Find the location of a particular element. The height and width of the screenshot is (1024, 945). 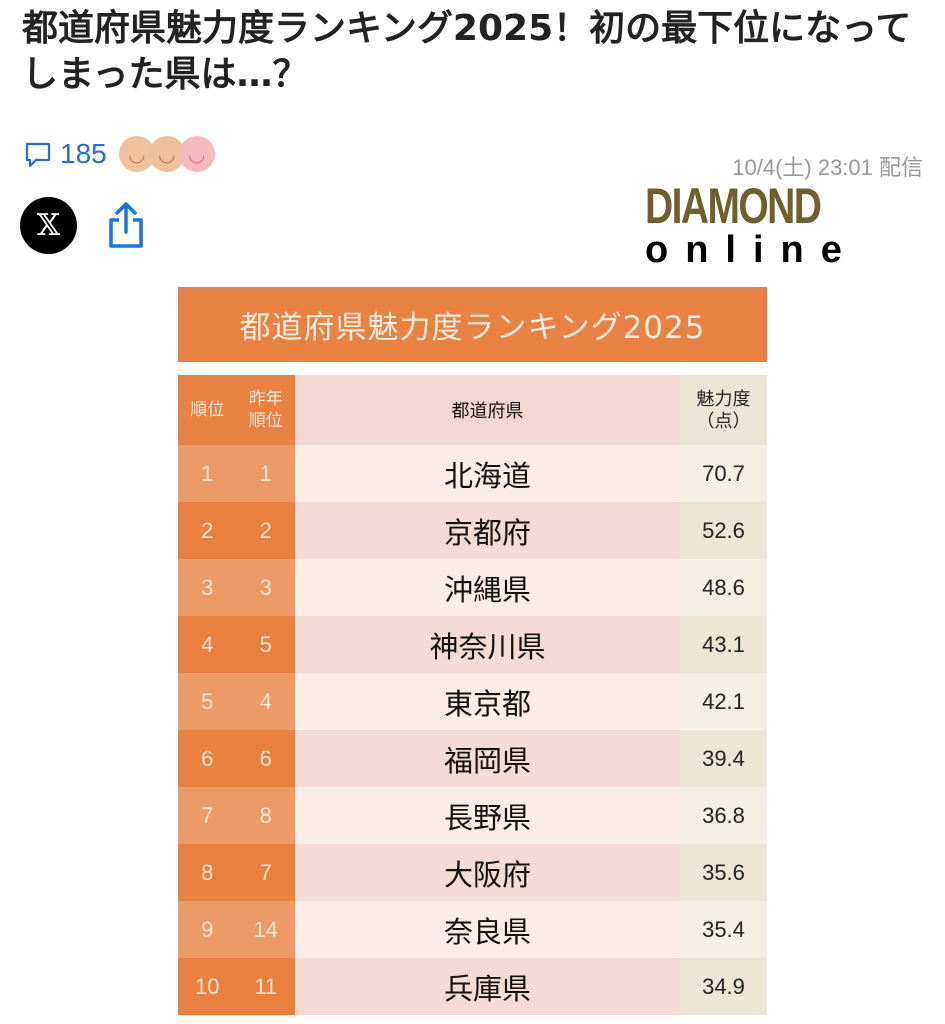

rank-cell: 3 is located at coordinates (207, 587).